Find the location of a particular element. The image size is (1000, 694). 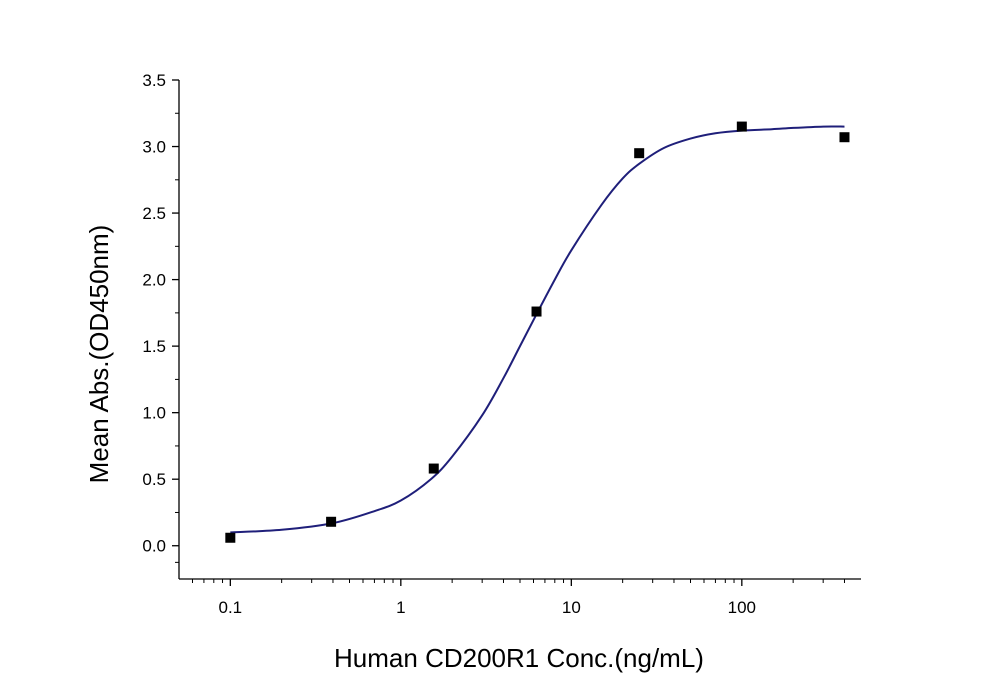

x-tick-label: 1 is located at coordinates (400, 607).